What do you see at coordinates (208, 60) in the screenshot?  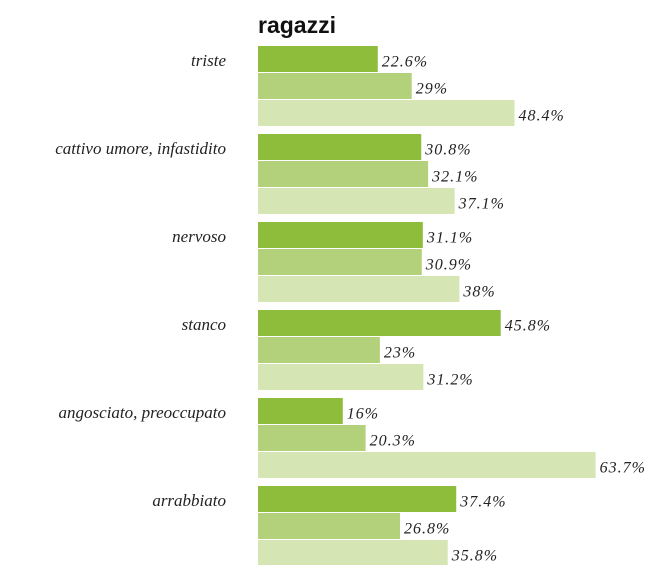 I see `category-label: triste` at bounding box center [208, 60].